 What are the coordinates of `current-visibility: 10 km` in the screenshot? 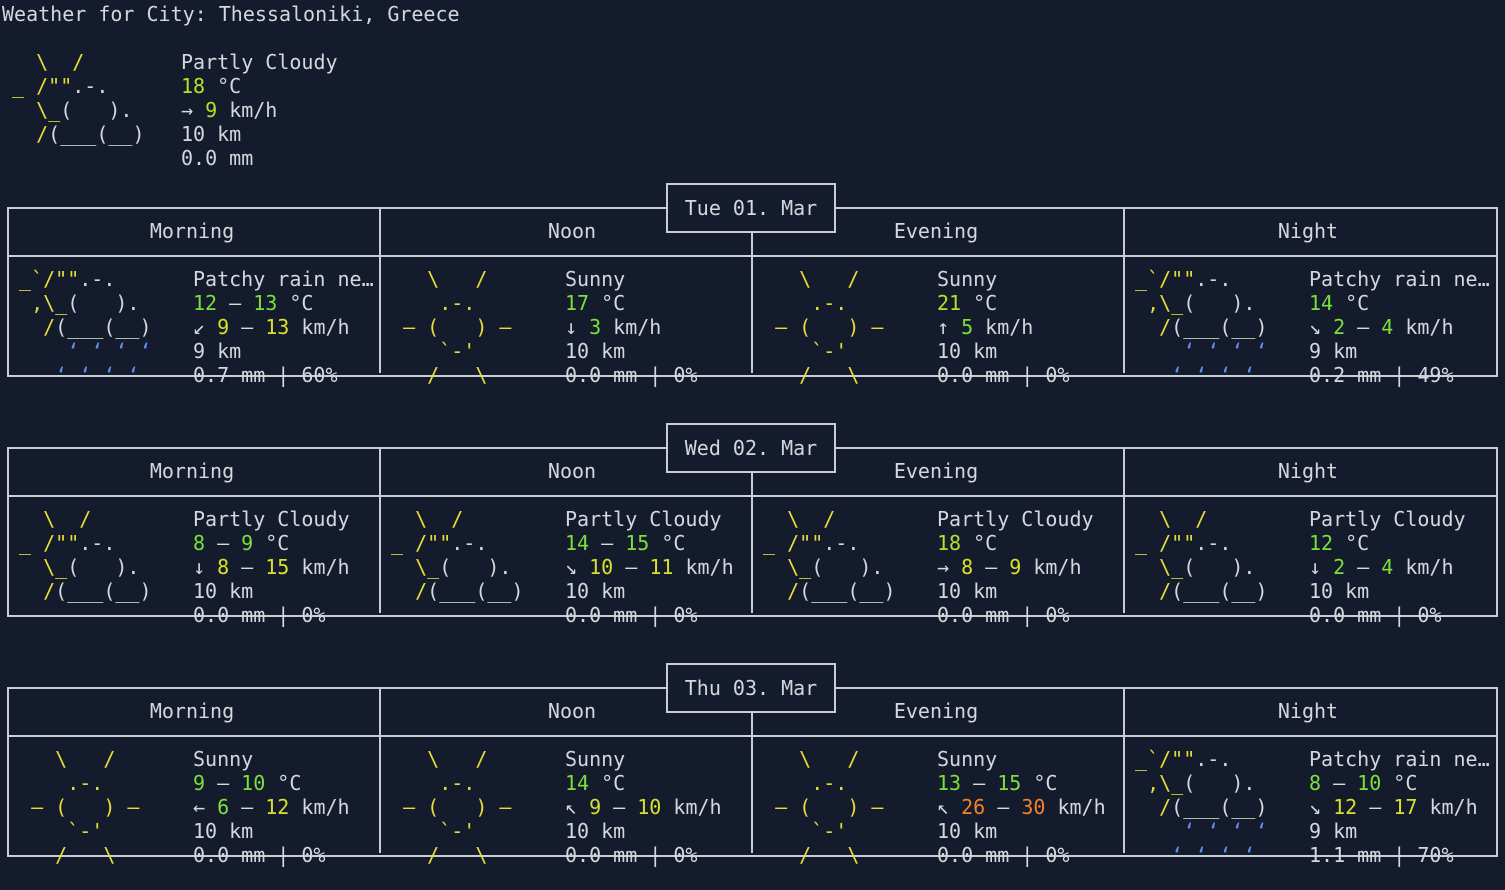 It's located at (211, 134).